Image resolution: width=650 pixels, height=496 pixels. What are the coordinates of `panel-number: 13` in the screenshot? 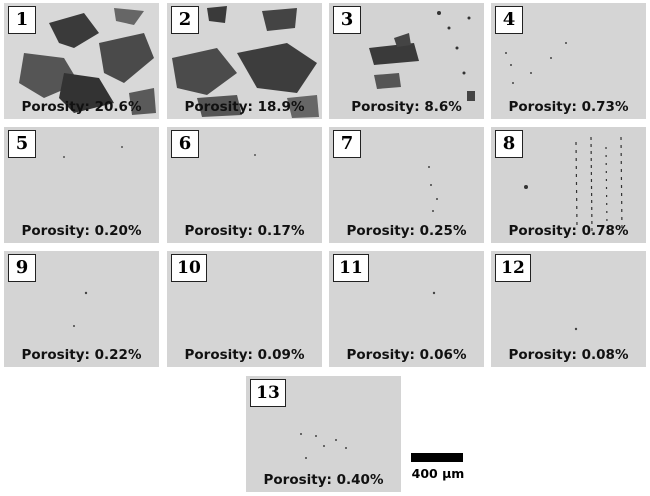 It's located at (268, 393).